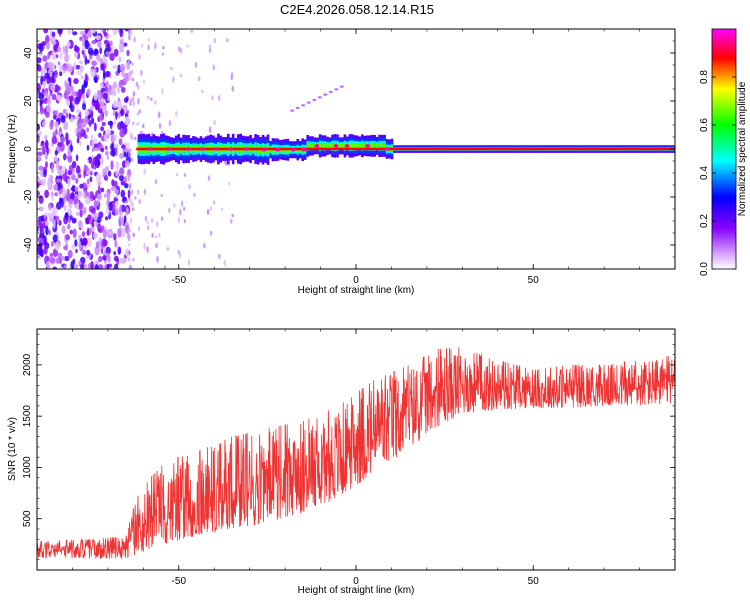  What do you see at coordinates (742, 148) in the screenshot?
I see `colorbar-label: Normalized spectral amplitude` at bounding box center [742, 148].